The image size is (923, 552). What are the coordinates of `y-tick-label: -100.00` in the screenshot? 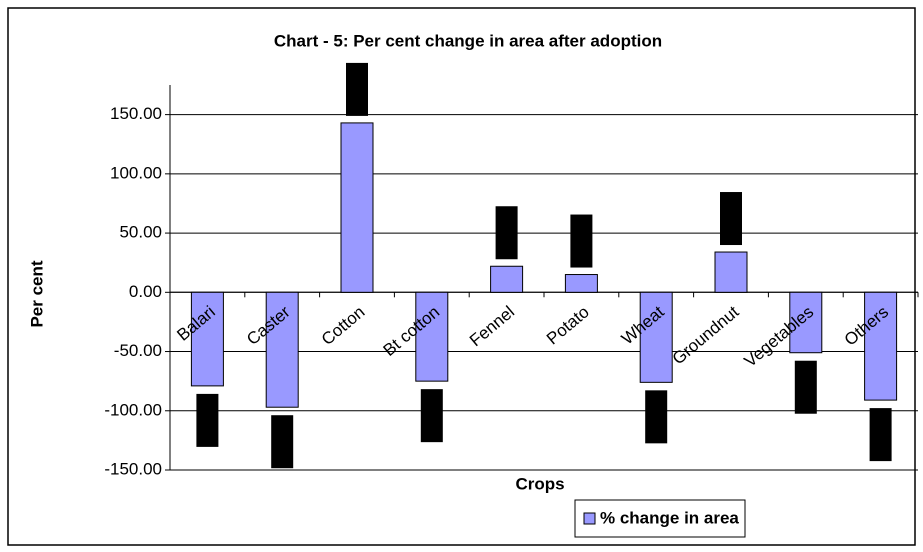 It's located at (133, 409).